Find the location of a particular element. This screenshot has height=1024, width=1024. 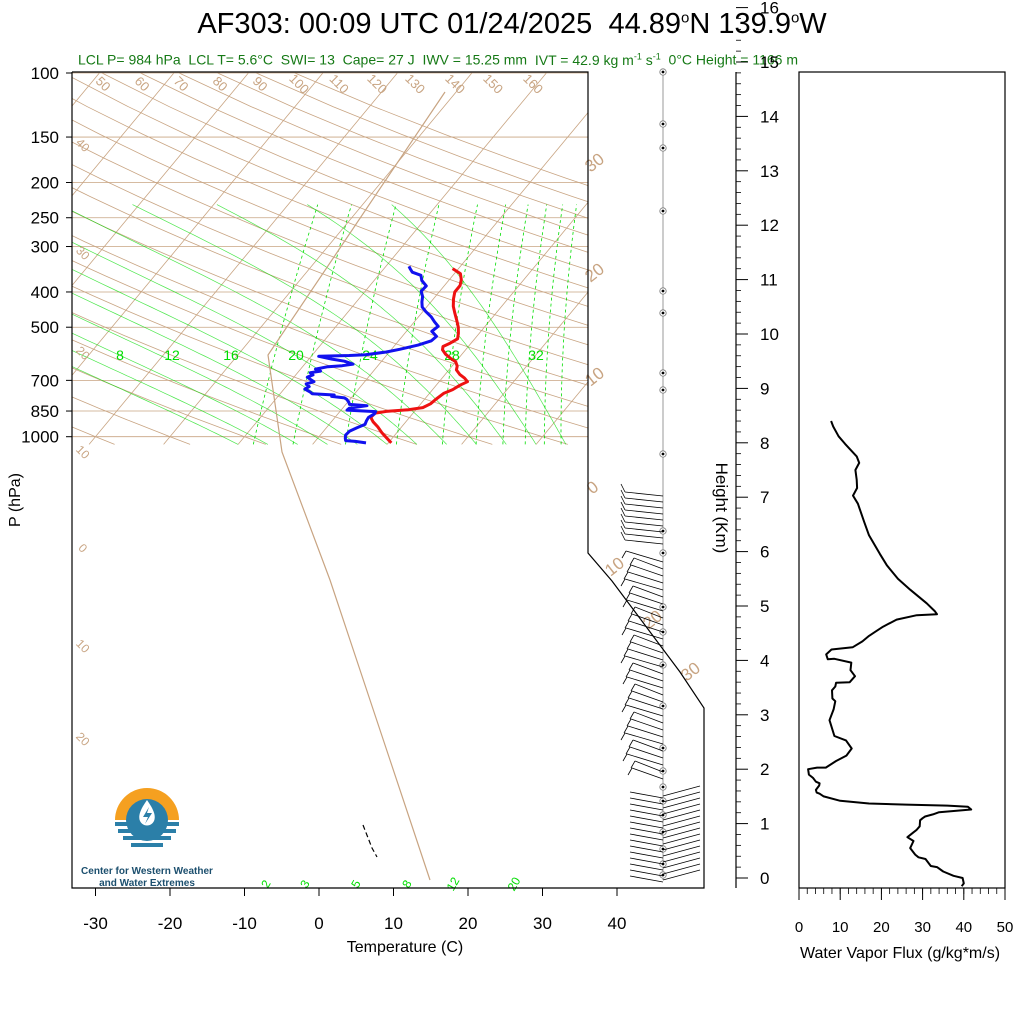

height-tick-label: 2 is located at coordinates (764, 769).